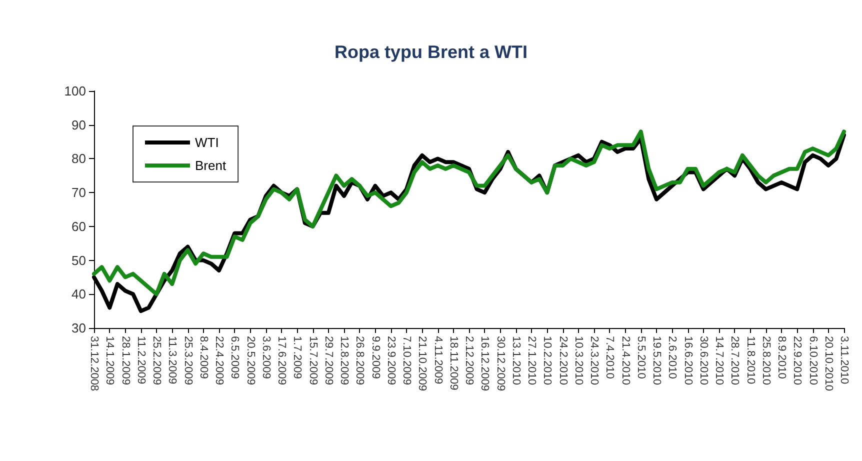  Describe the element at coordinates (703, 360) in the screenshot. I see `x-tick-label: 30.6.2010` at that location.